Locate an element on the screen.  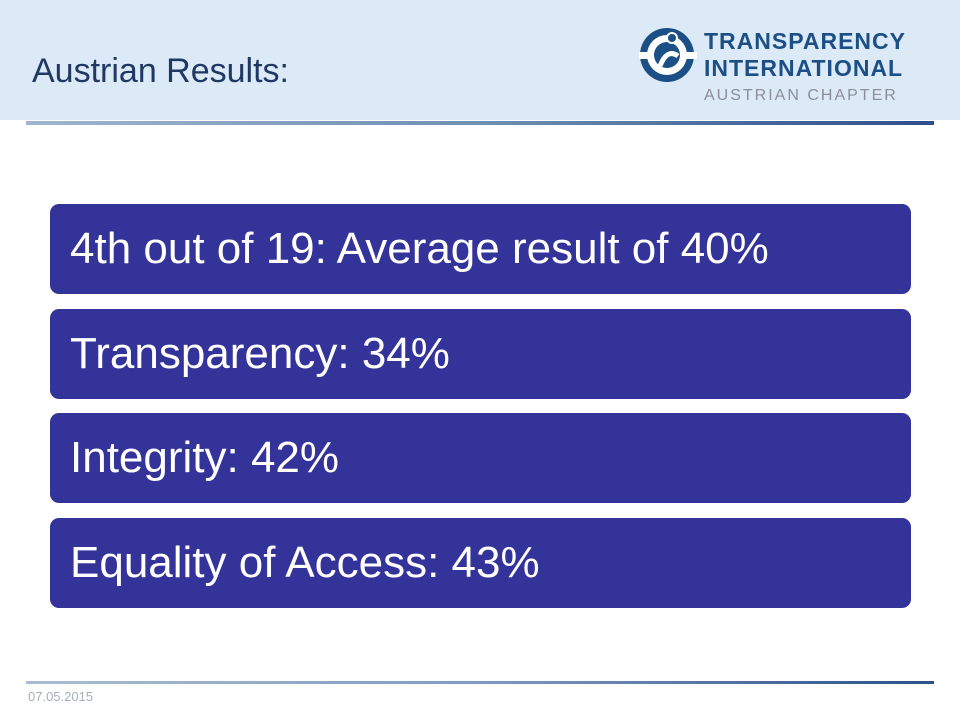
logo-text-austrian-chapter: AUSTRIAN CHAPTER is located at coordinates (801, 95).